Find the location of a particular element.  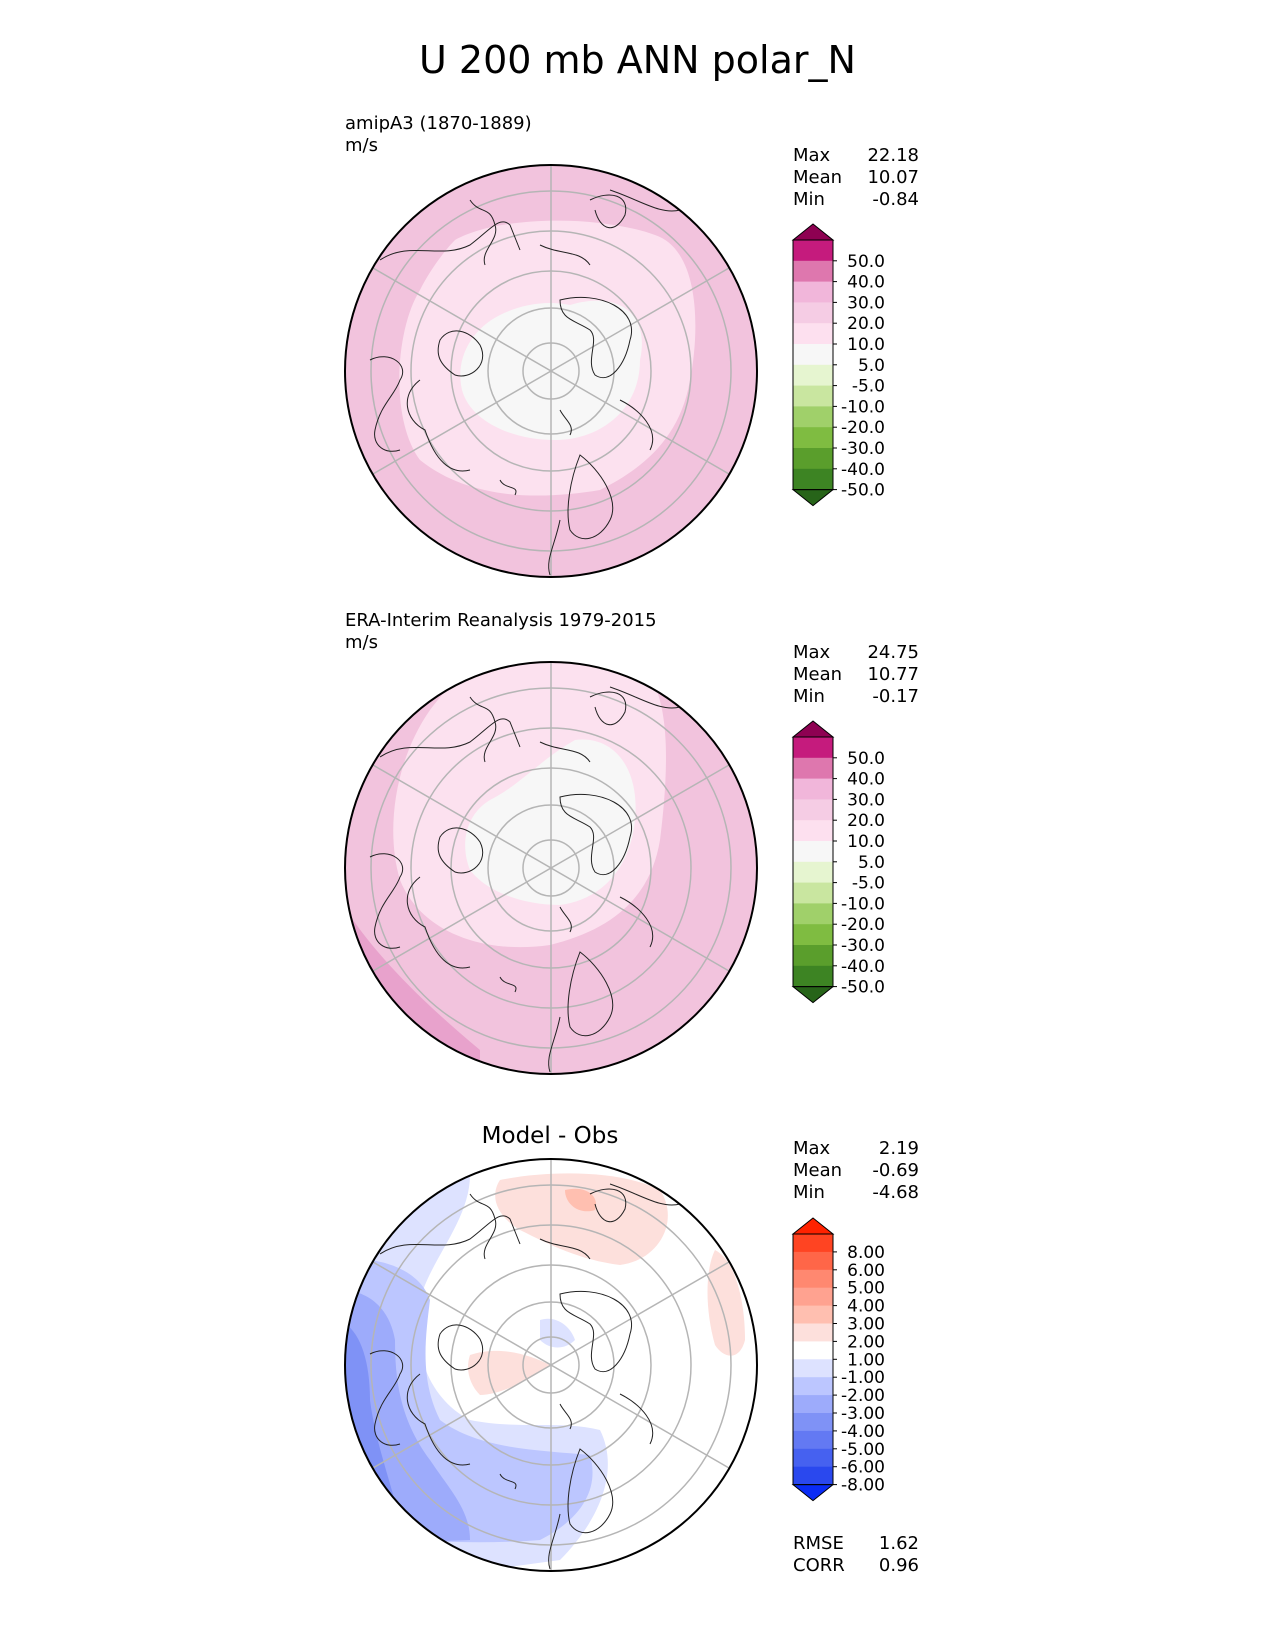

map-amip is located at coordinates (551, 371).